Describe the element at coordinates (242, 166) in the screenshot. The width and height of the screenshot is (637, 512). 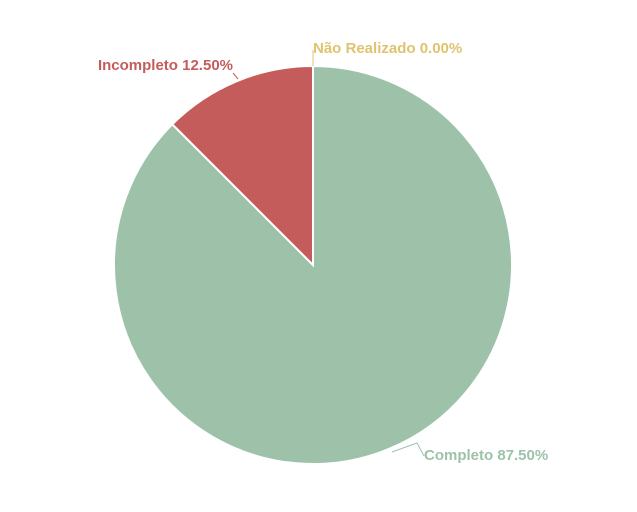
I see `pie-slice-incompleto` at that location.